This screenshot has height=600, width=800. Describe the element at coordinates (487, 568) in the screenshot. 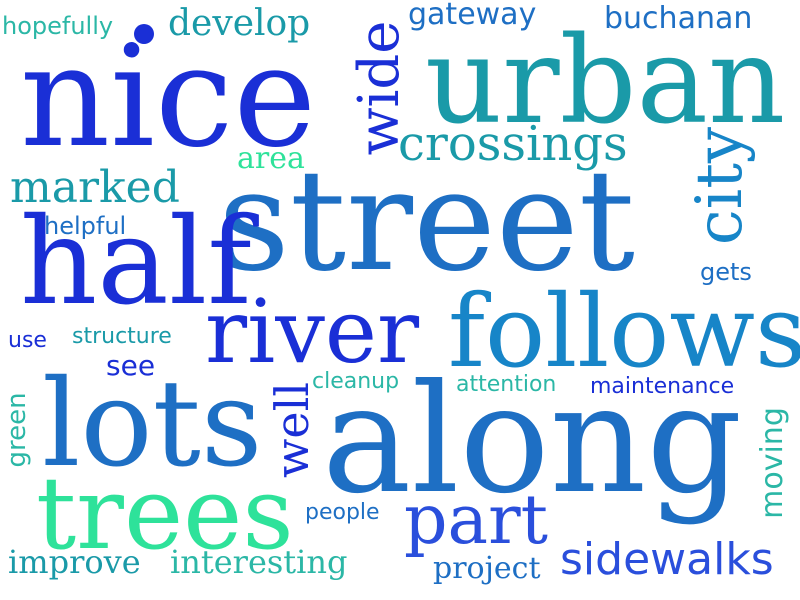

I see `word-project: project` at that location.